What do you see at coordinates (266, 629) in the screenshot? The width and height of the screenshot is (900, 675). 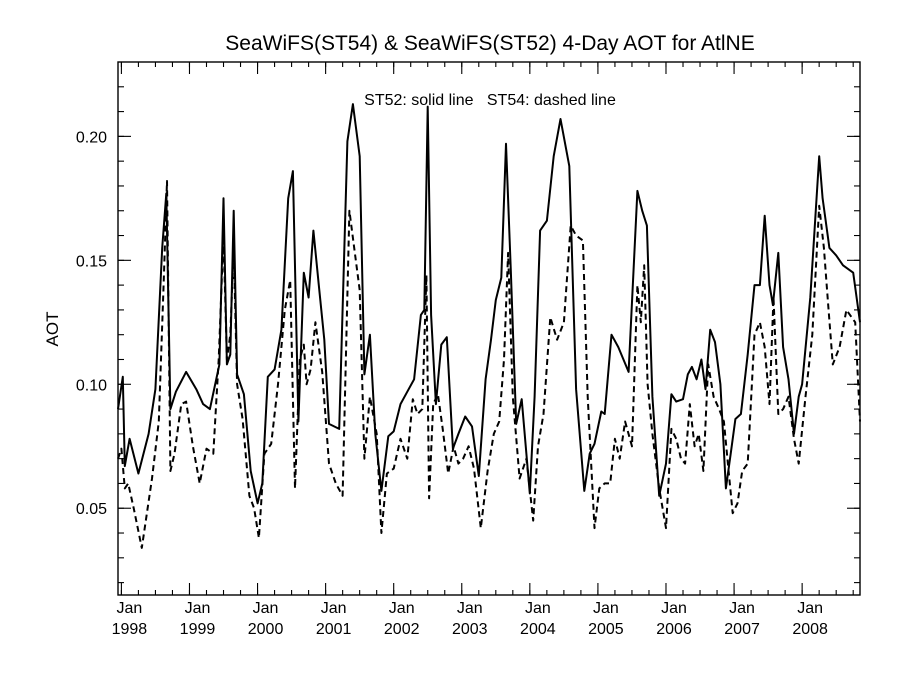 I see `x-tick-year-label: 2000` at bounding box center [266, 629].